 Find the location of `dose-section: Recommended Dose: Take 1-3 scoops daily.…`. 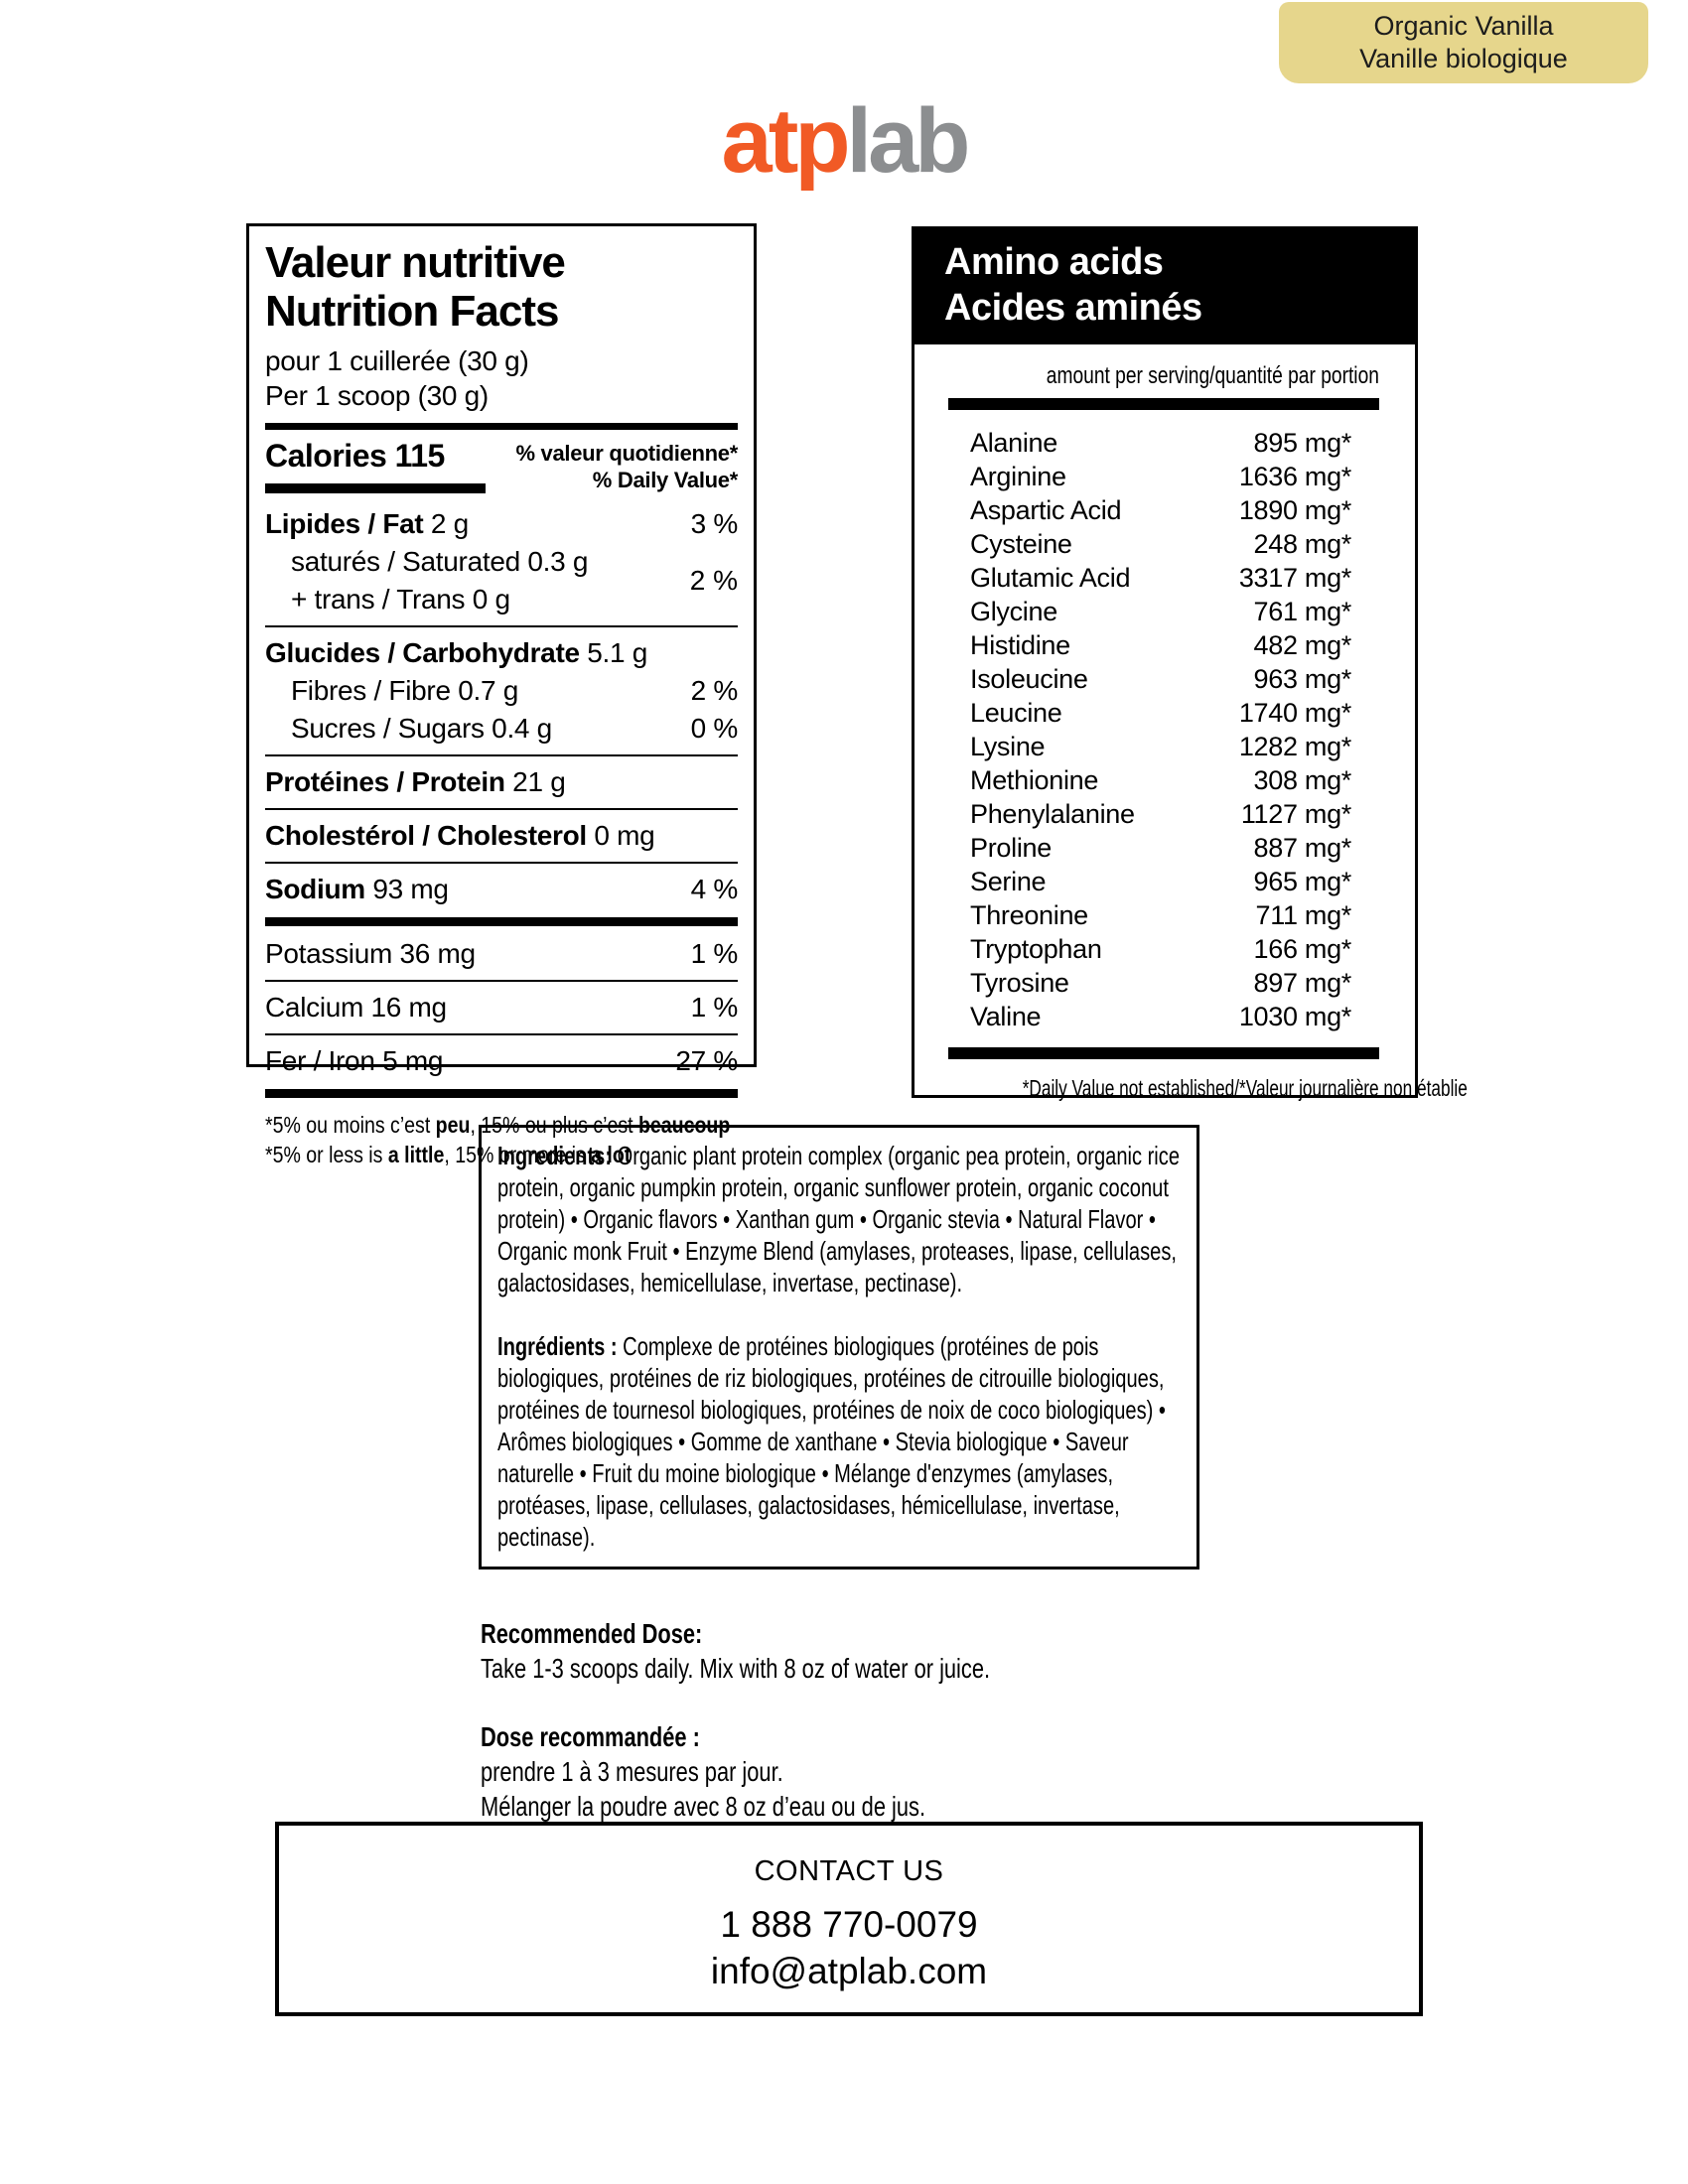

dose-section: Recommended Dose: Take 1-3 scoops daily.… is located at coordinates (807, 1720).